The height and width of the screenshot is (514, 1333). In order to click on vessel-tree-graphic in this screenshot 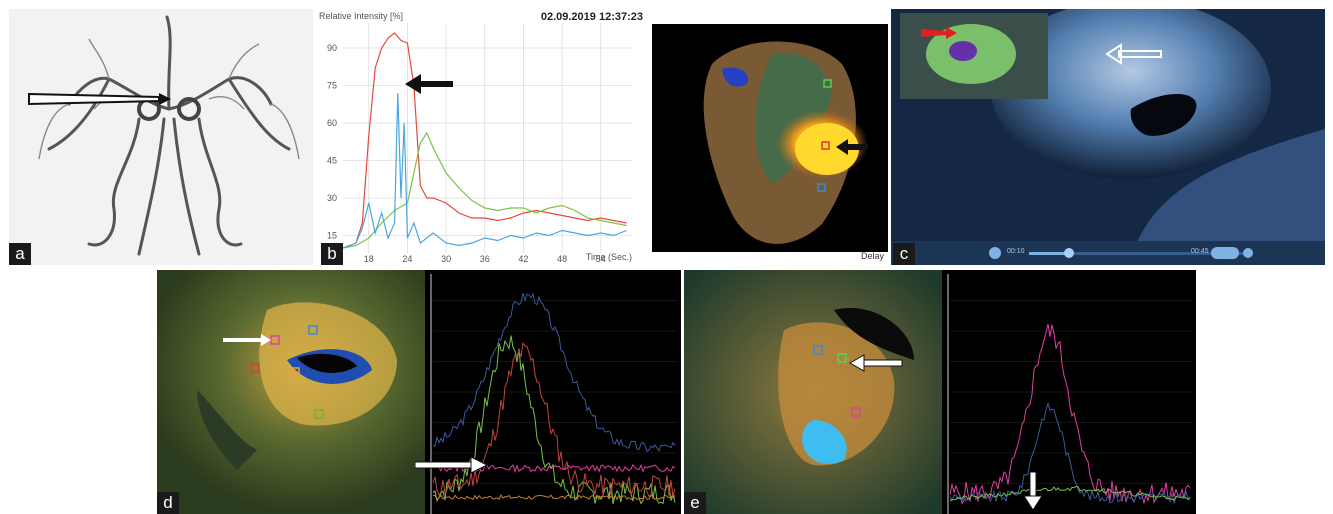, I will do `click(164, 135)`.